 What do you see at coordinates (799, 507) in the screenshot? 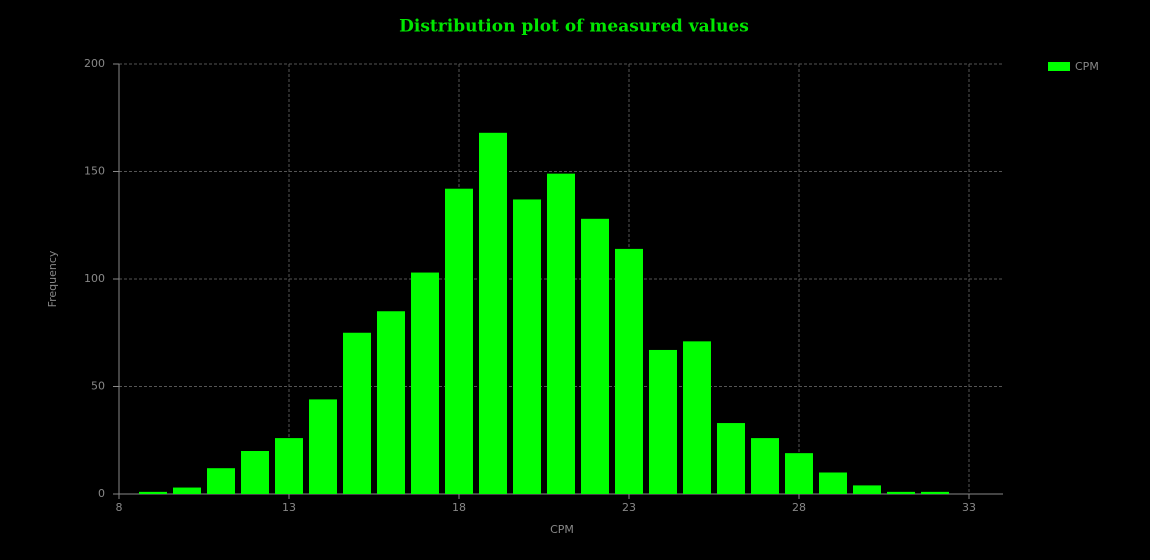
I see `x-tick-label: 28` at bounding box center [799, 507].